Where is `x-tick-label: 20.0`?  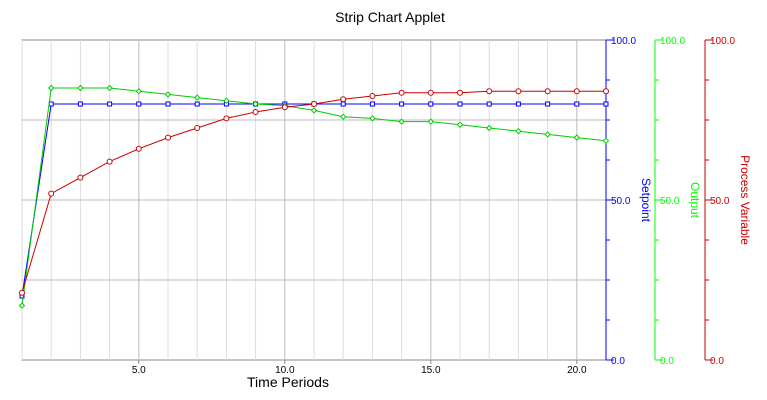 x-tick-label: 20.0 is located at coordinates (577, 370).